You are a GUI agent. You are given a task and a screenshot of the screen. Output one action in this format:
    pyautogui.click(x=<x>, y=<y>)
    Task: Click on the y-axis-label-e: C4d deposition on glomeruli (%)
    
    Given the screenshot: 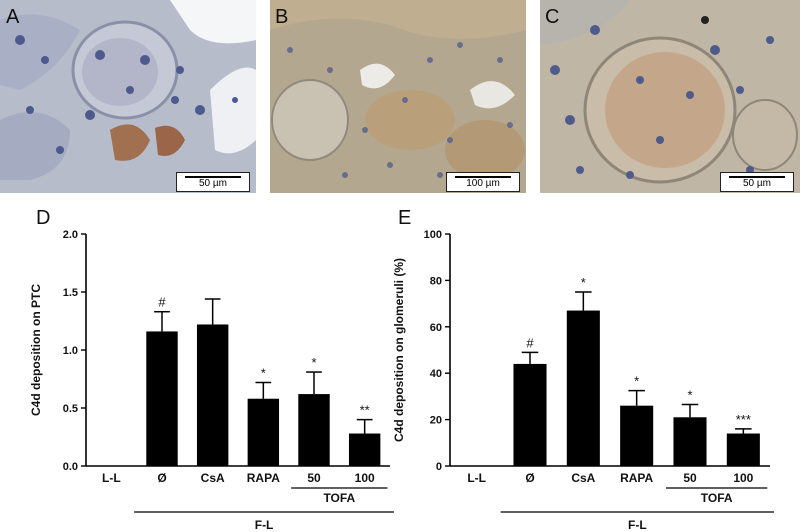 What is the action you would take?
    pyautogui.click(x=399, y=350)
    